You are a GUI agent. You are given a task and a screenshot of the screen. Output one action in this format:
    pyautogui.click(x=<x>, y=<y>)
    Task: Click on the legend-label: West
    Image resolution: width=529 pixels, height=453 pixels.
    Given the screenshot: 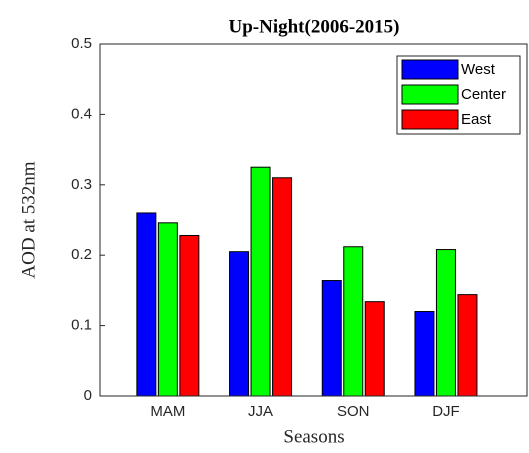 What is the action you would take?
    pyautogui.click(x=478, y=69)
    